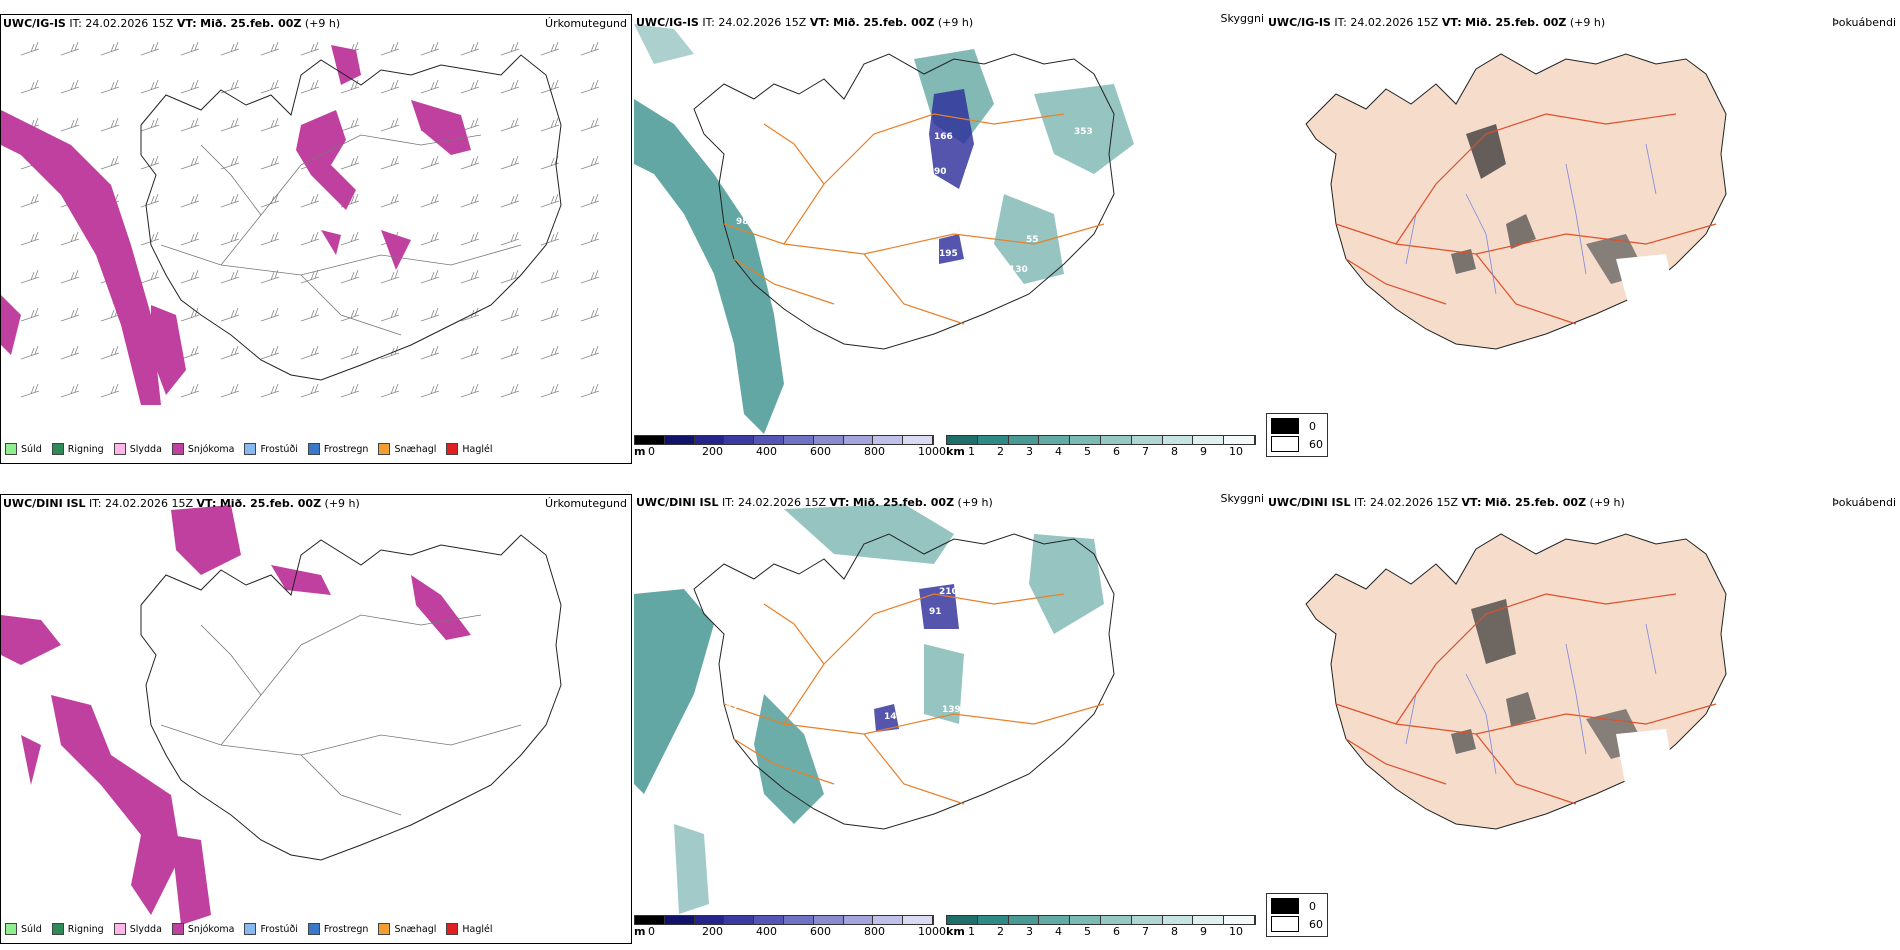 This screenshot has width=1900, height=950. Describe the element at coordinates (971, 931) in the screenshot. I see `scale-tick: 1` at that location.